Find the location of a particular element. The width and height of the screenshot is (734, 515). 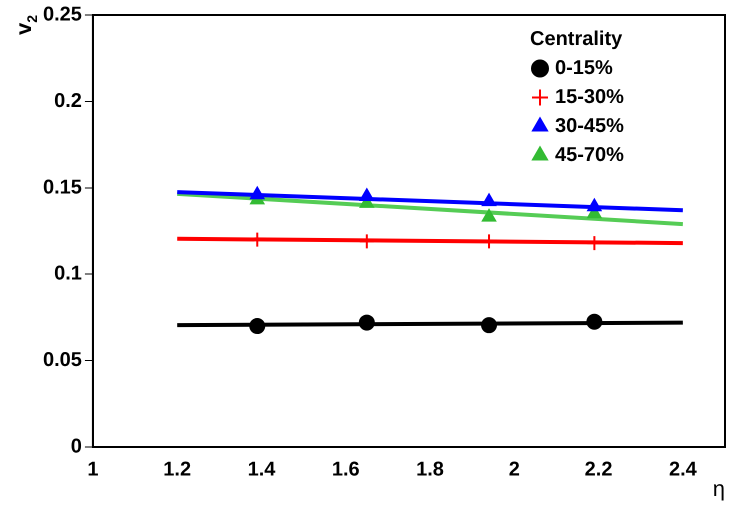

x-tick-label: 1 is located at coordinates (92, 469).